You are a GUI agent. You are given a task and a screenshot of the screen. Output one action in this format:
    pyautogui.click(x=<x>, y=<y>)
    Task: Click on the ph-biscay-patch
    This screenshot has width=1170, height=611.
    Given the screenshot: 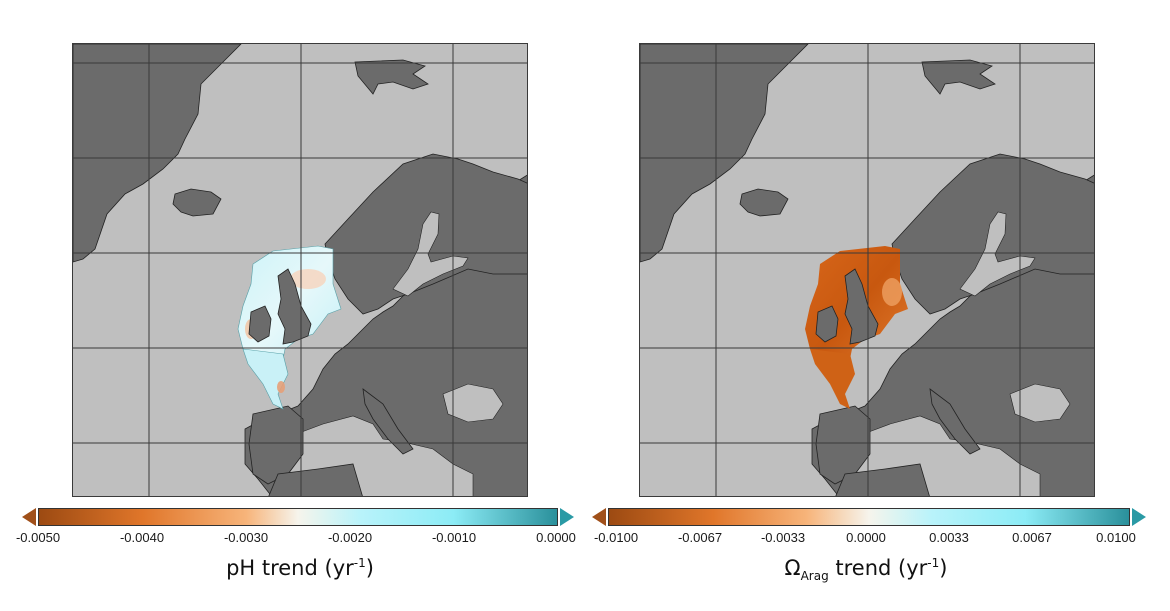 What is the action you would take?
    pyautogui.click(x=281, y=387)
    